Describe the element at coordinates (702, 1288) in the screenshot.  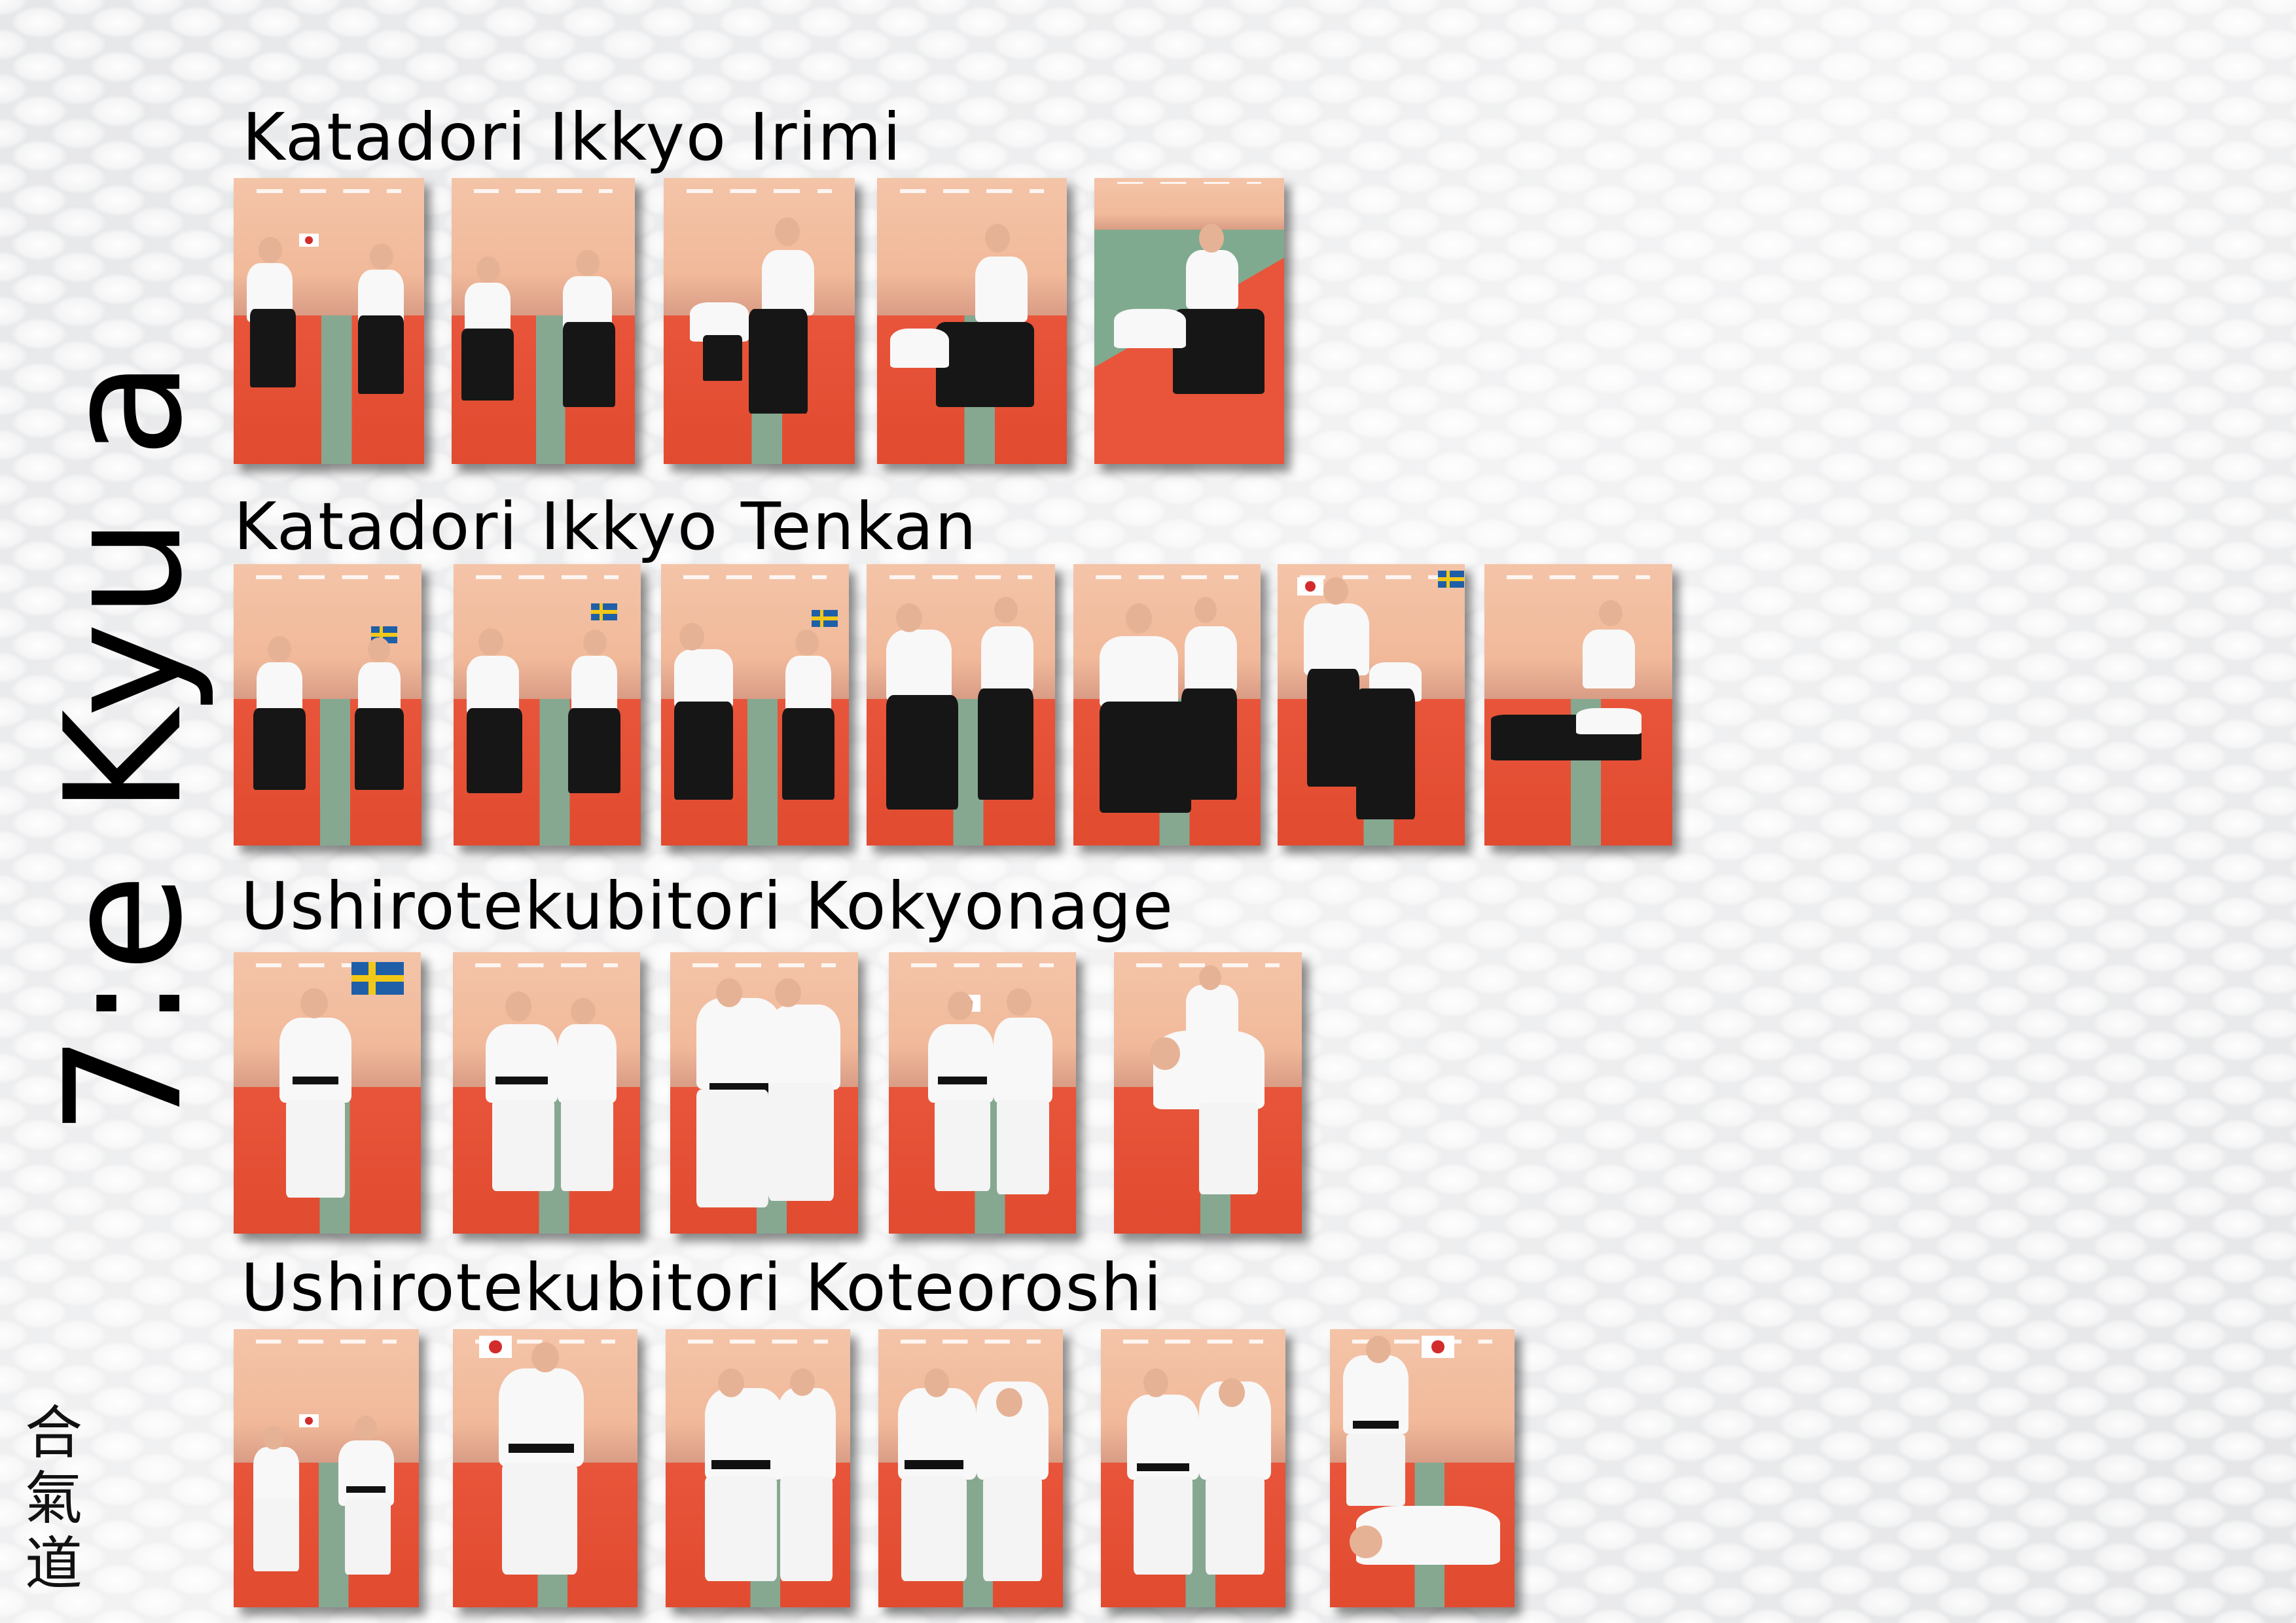
I see `technique-title-4: Ushirotekubitori Koteoroshi` at that location.